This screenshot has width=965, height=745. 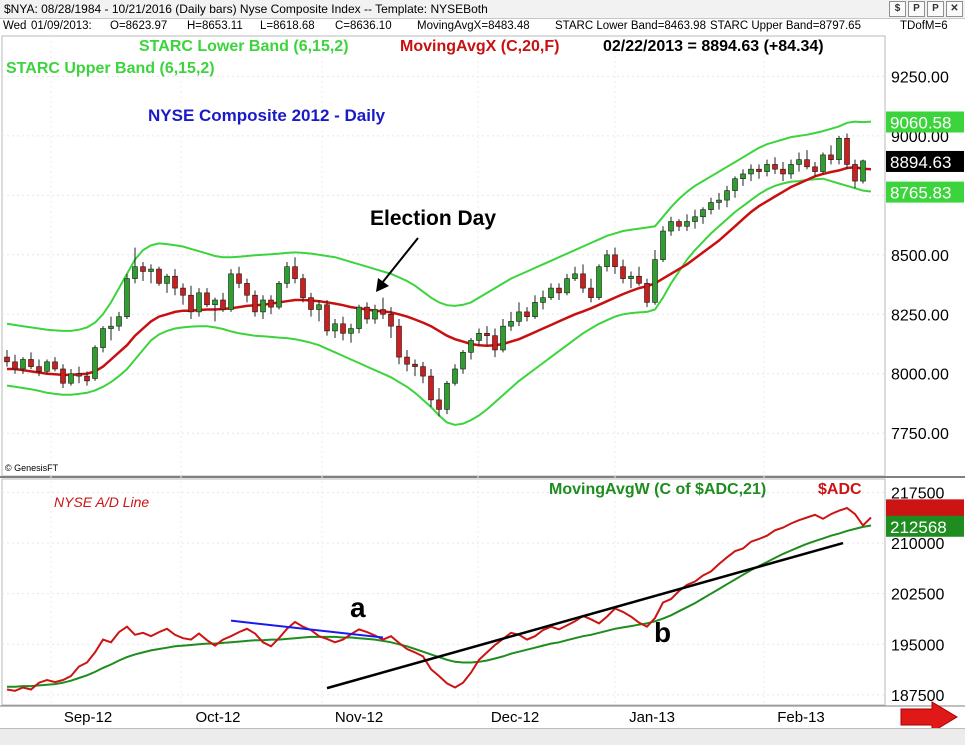 I want to click on ad-tag-1-label: 212568, so click(x=918, y=527).